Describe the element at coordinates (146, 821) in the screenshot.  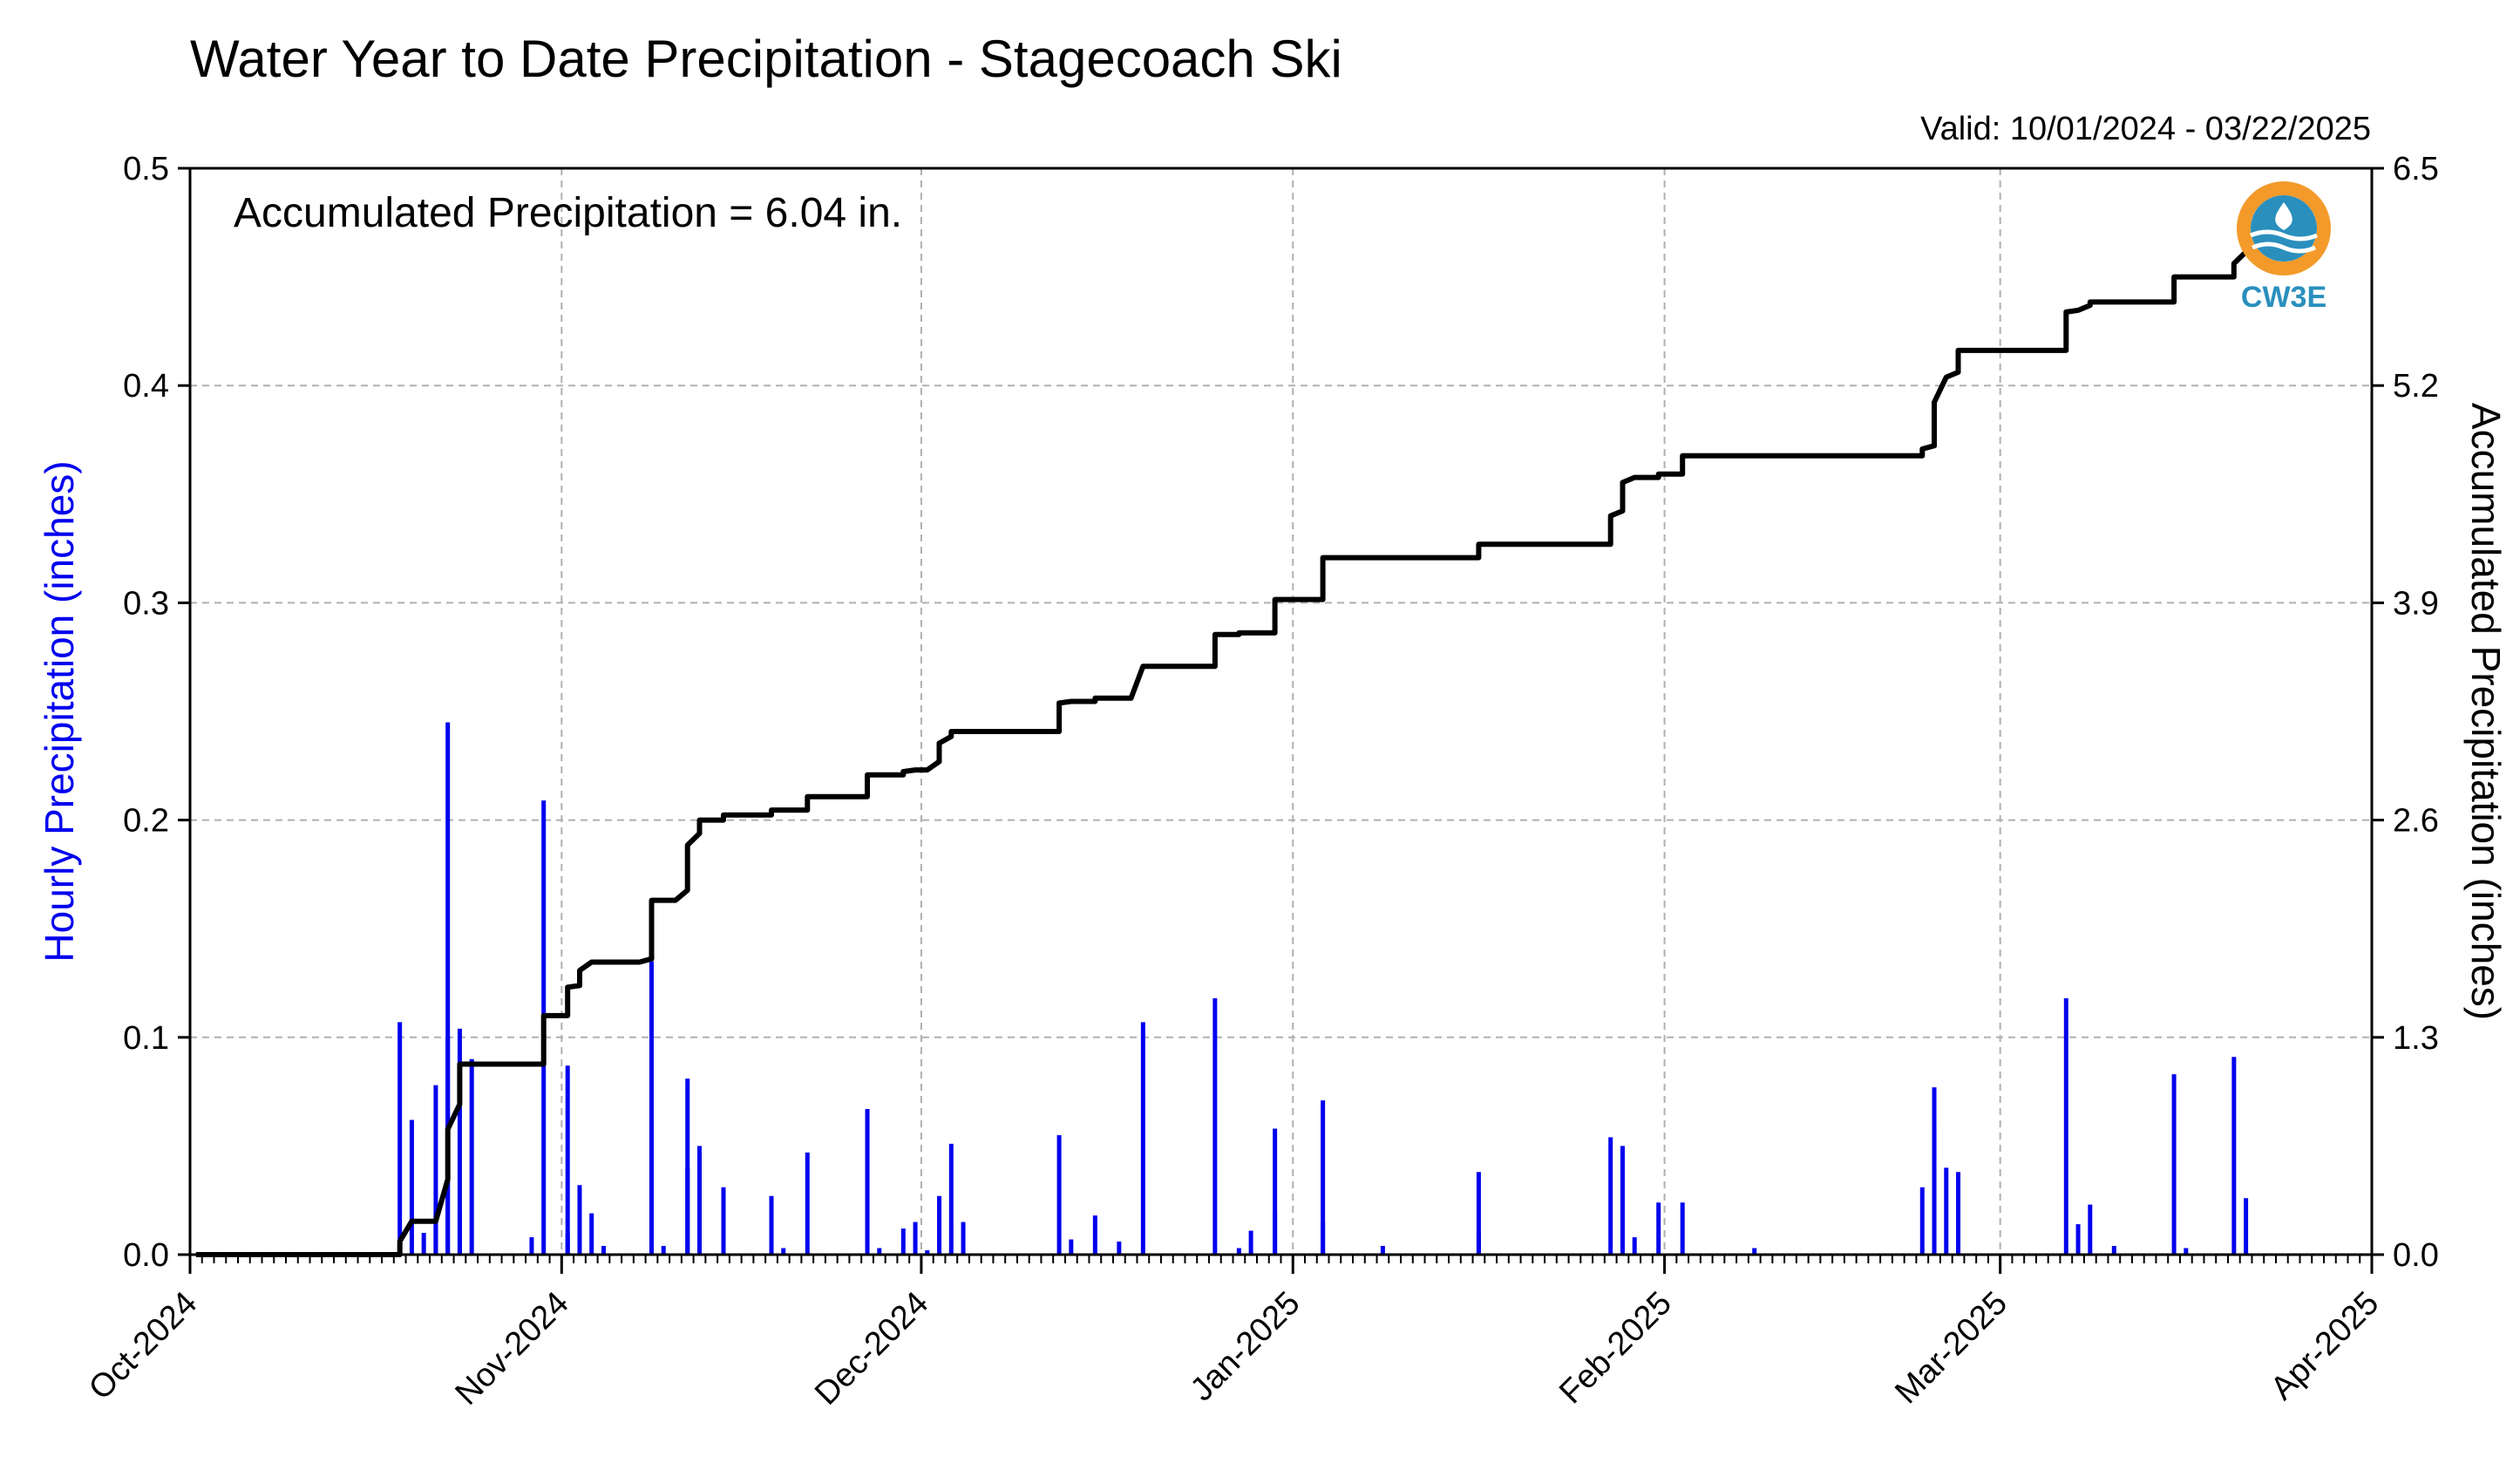
I see `left-tick-label: 0.2` at that location.